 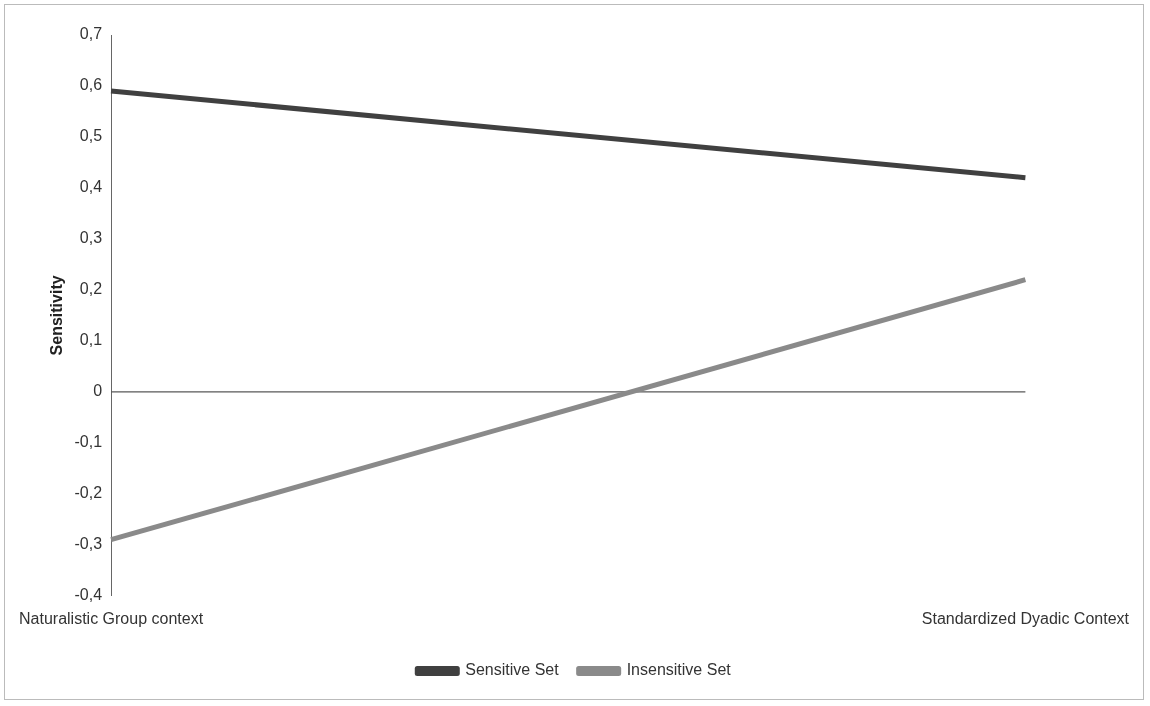 I want to click on legend-label: Insensitive Set, so click(x=679, y=670).